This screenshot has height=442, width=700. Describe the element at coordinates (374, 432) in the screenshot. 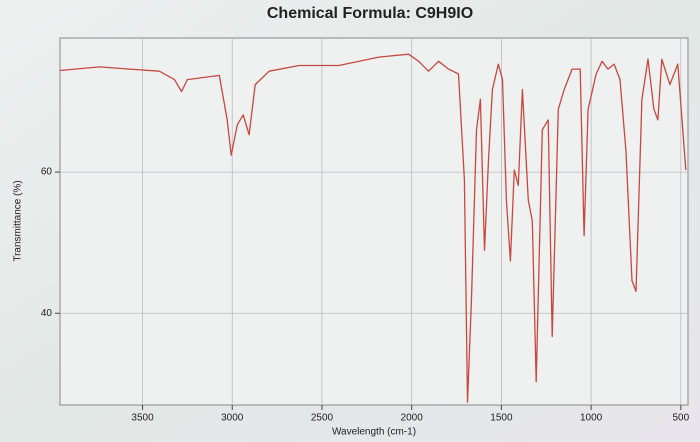

I see `x-axis-label: Wavelength (cm-1)` at that location.